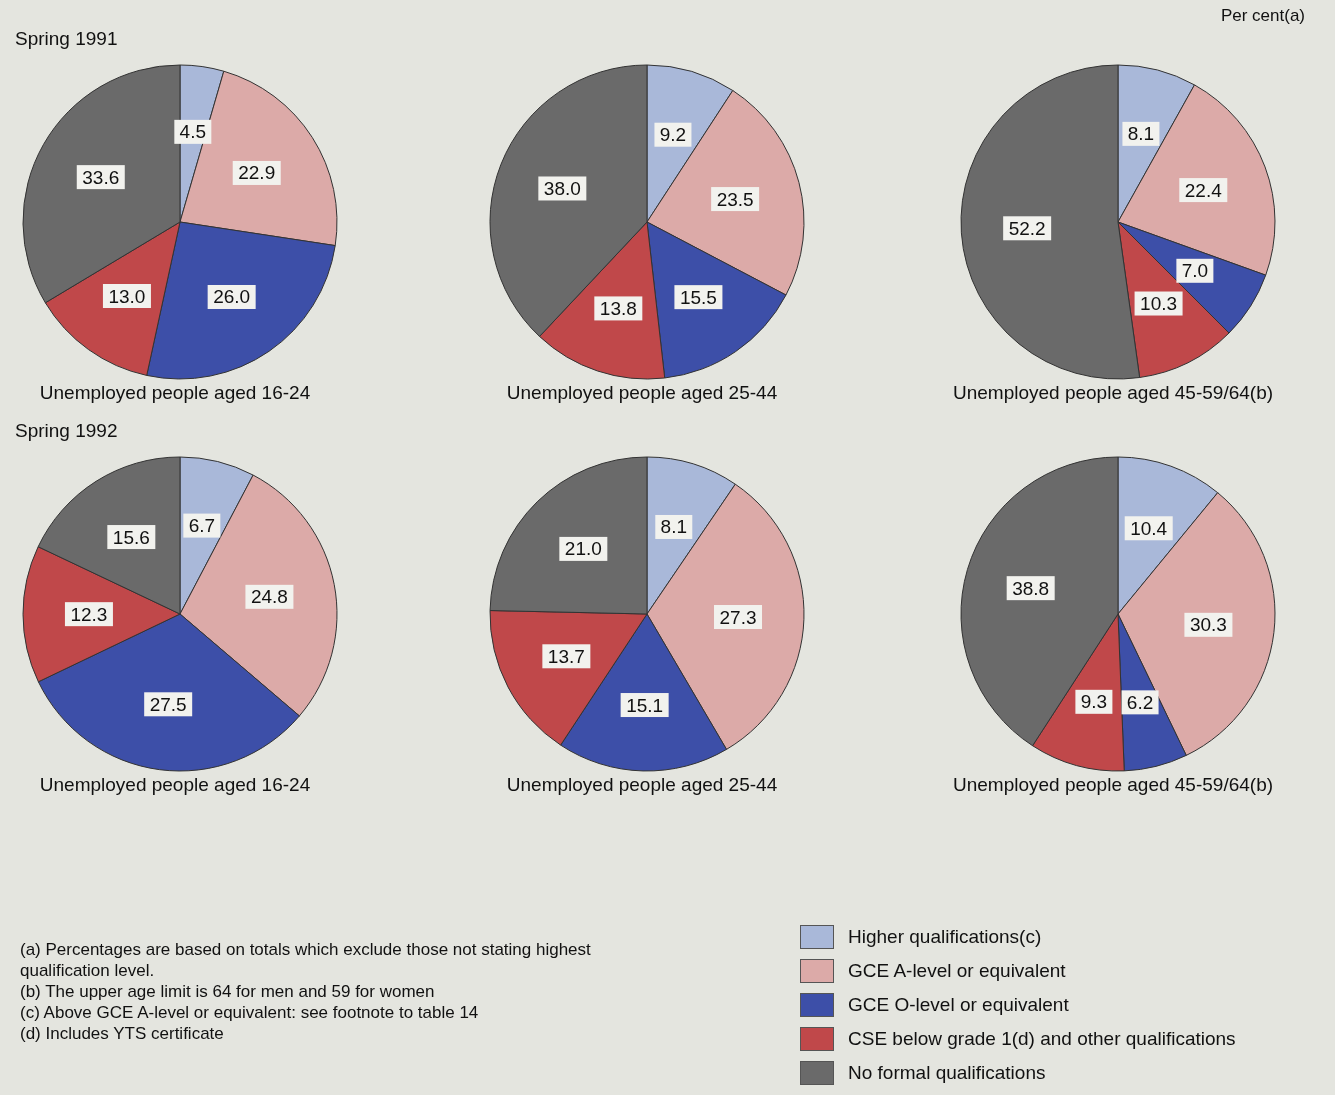 The height and width of the screenshot is (1095, 1335). What do you see at coordinates (673, 135) in the screenshot?
I see `data-label: 9.2` at bounding box center [673, 135].